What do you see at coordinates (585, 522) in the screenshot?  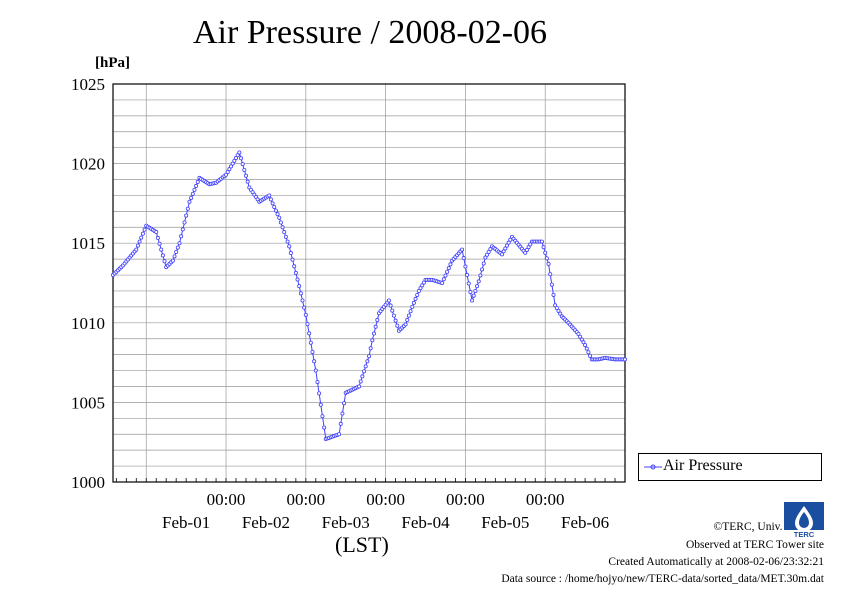 I see `x-date-label: Feb-06` at bounding box center [585, 522].